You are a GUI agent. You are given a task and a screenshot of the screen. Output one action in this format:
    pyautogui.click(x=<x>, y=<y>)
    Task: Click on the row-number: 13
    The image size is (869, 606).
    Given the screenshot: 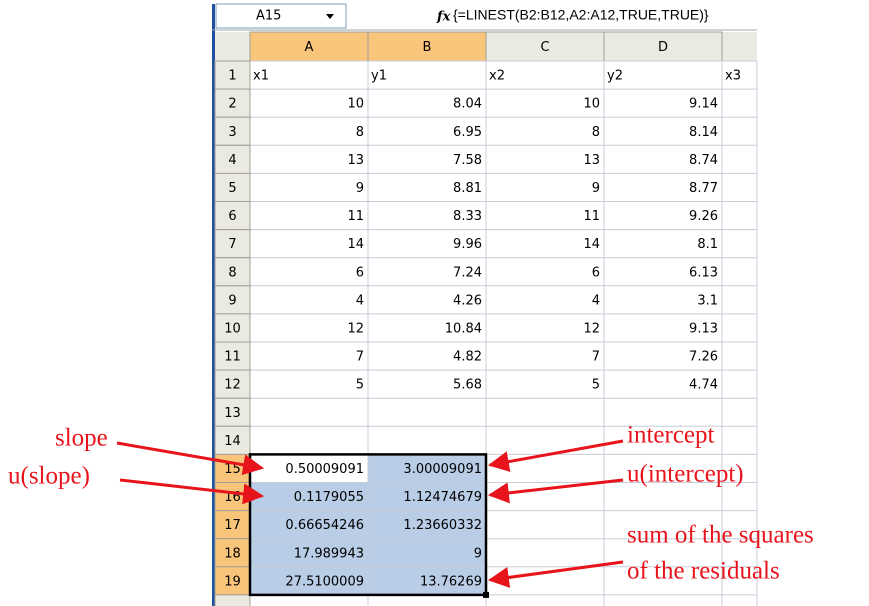 What is the action you would take?
    pyautogui.click(x=232, y=413)
    